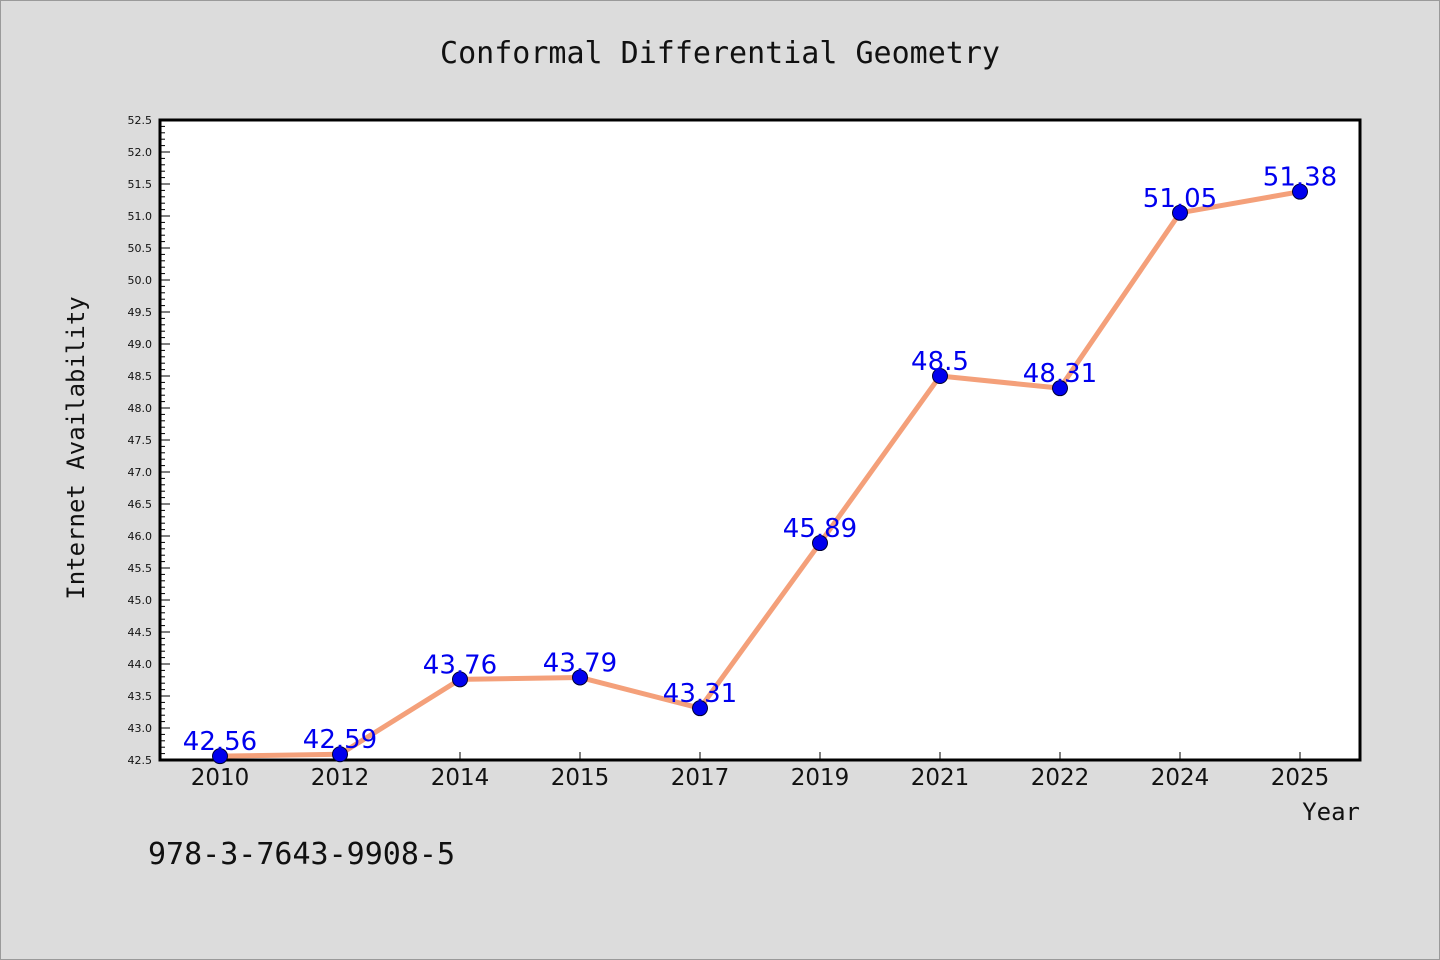  I want to click on y-tick-label: 48.0, so click(140, 408).